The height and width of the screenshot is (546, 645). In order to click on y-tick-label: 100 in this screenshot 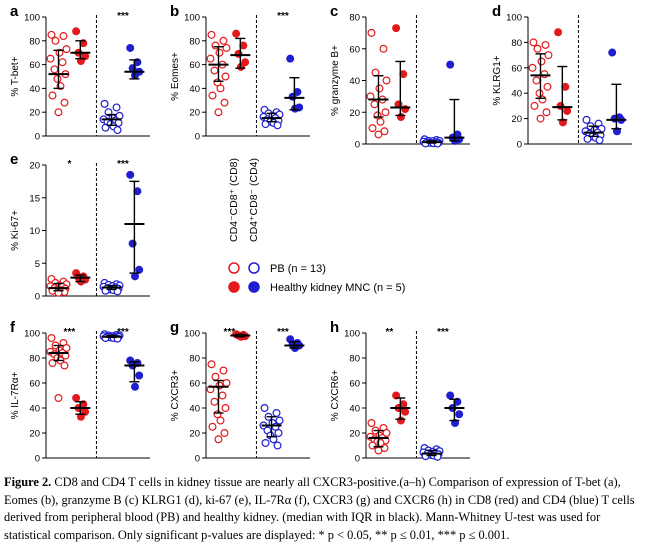, I will do `click(32, 18)`.